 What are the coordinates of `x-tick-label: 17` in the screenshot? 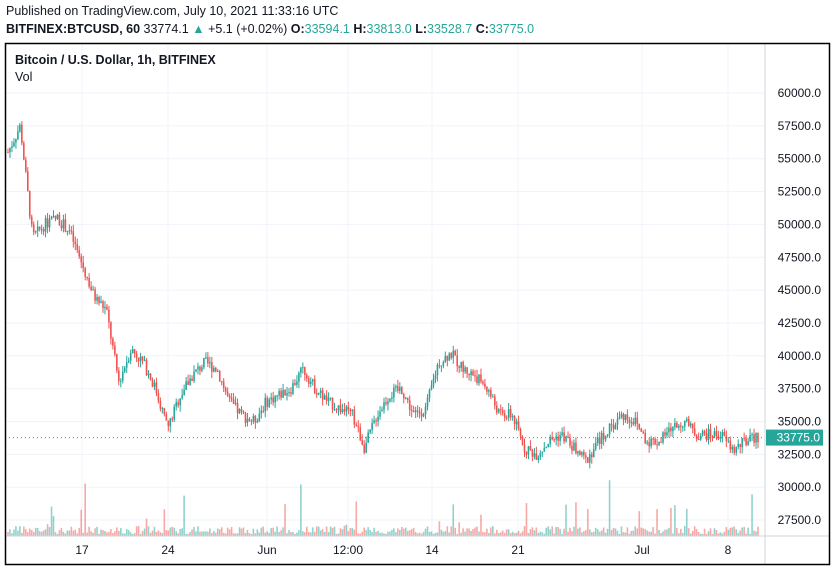 It's located at (82, 550).